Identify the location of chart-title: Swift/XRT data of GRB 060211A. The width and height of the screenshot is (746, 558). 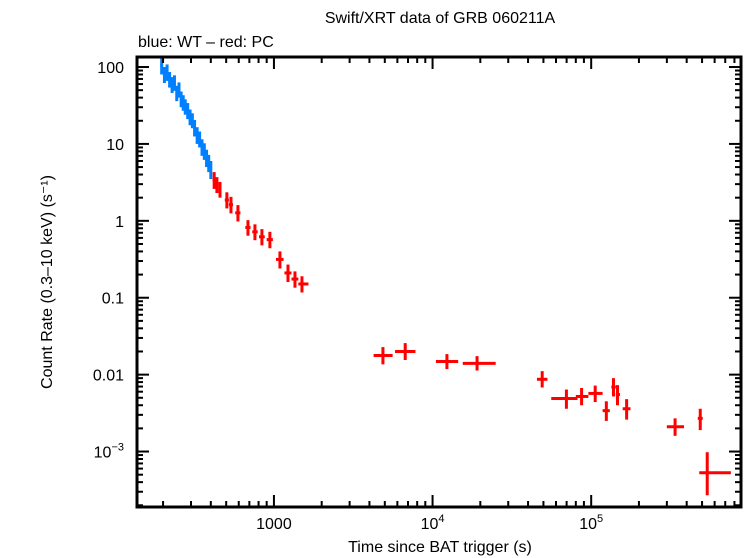
(440, 18).